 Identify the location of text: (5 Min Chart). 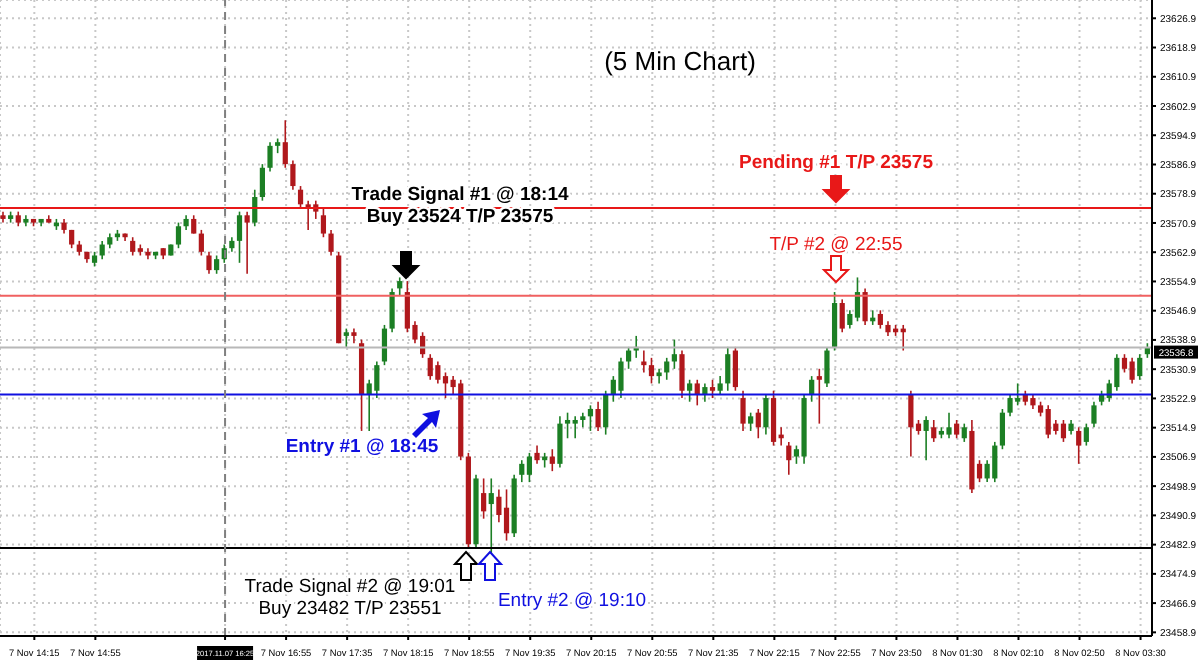
(680, 61).